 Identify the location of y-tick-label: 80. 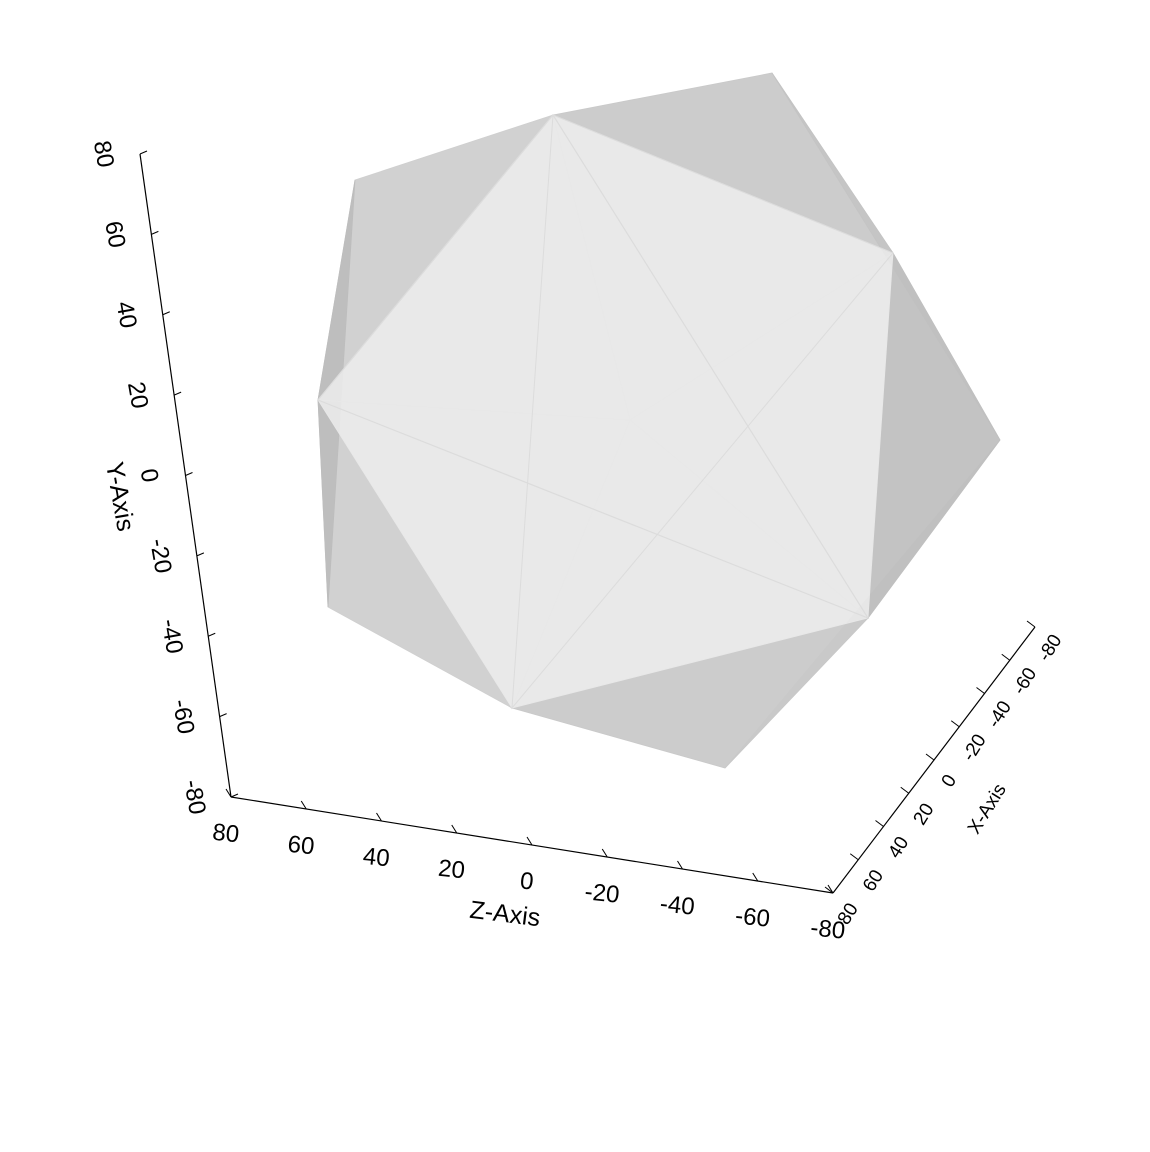
(103, 154).